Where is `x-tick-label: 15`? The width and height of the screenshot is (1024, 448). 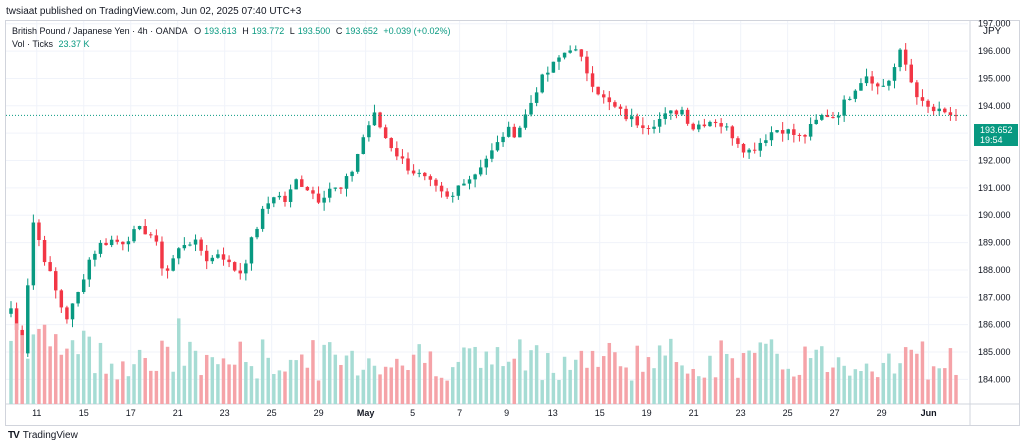
x-tick-label: 15 is located at coordinates (600, 413).